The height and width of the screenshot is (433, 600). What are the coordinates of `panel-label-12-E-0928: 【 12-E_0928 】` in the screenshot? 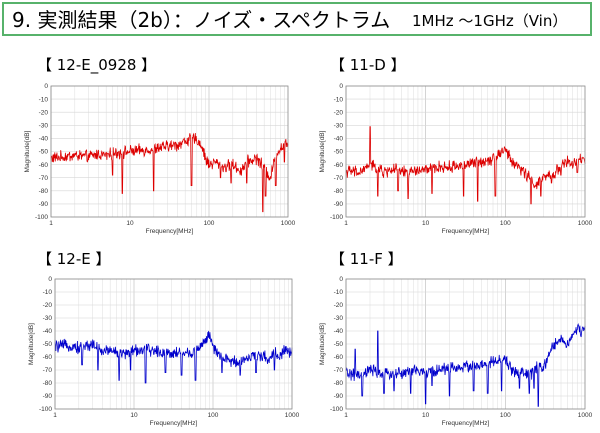 It's located at (97, 65).